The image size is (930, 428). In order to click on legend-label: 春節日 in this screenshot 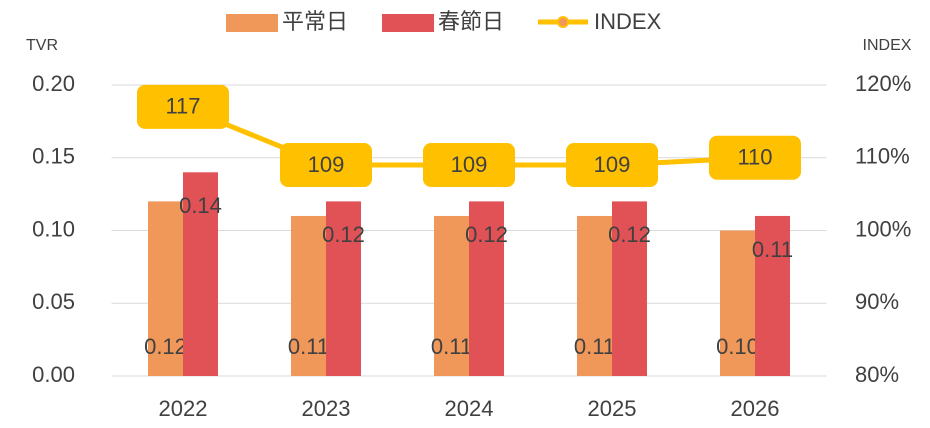, I will do `click(471, 21)`.